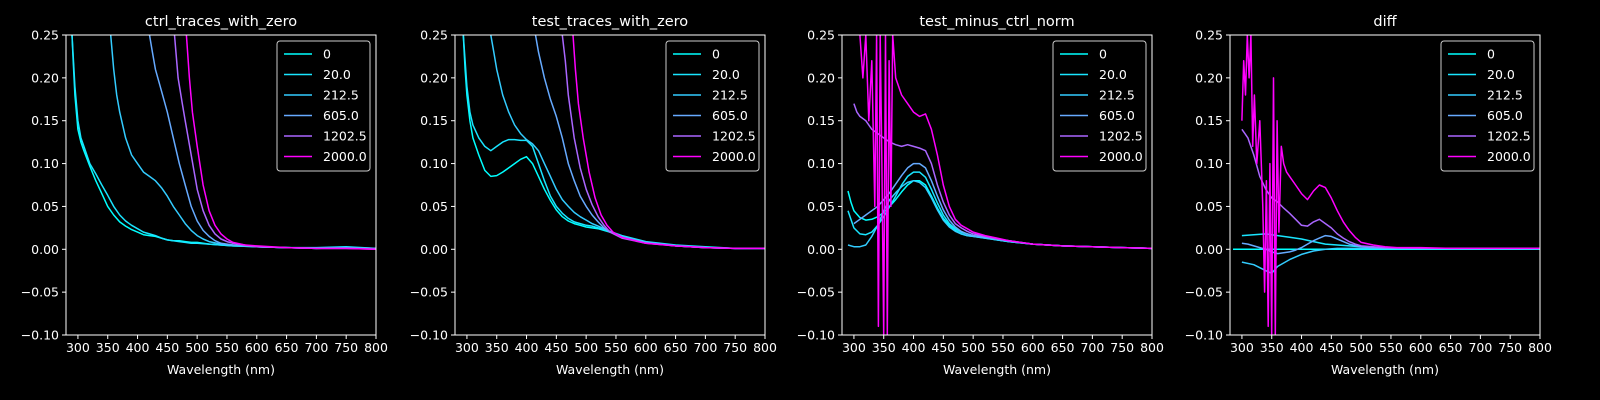  What do you see at coordinates (943, 347) in the screenshot?
I see `x-tick-label: 450` at bounding box center [943, 347].